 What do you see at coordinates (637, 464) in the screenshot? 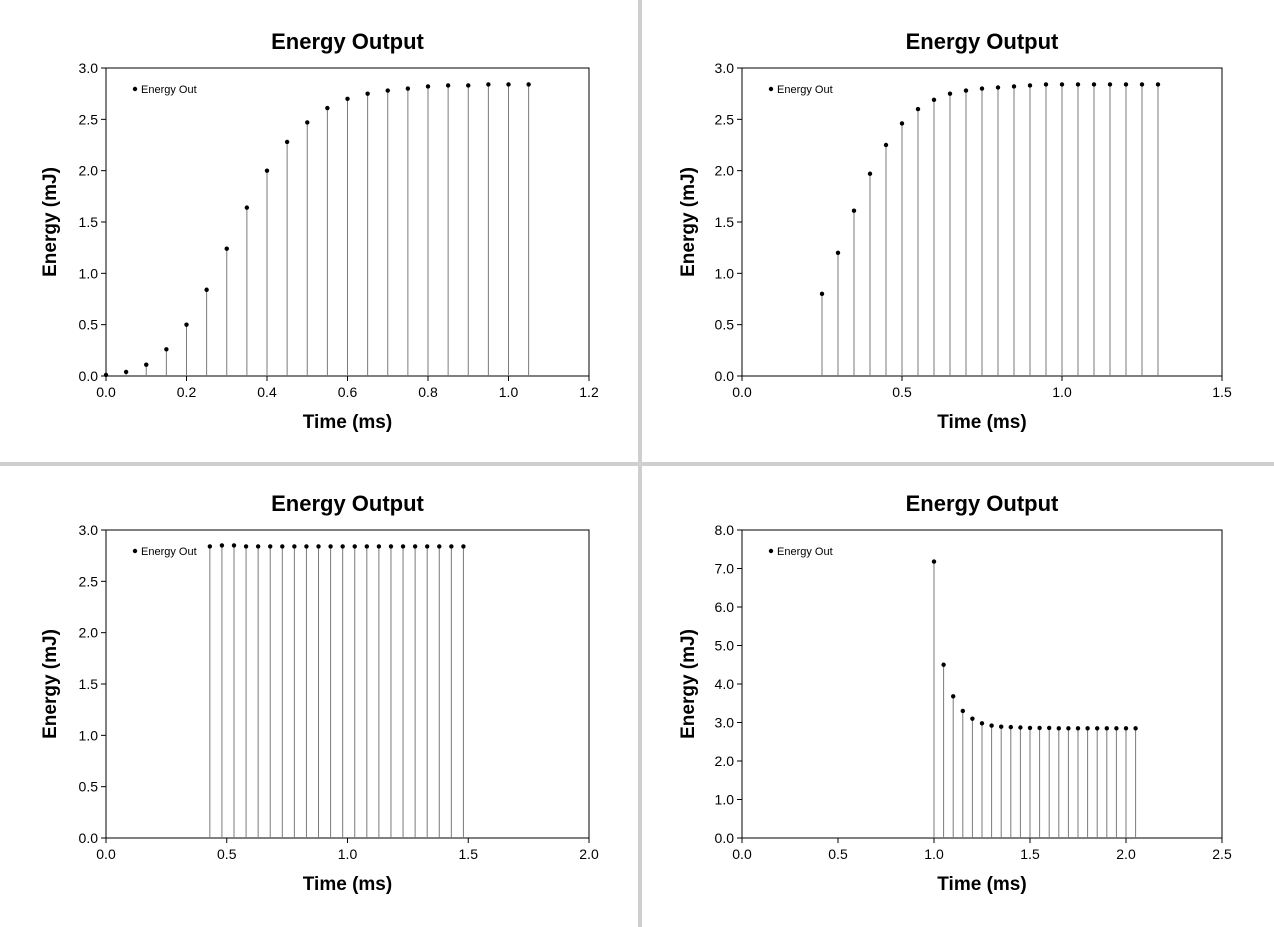
I see `horizontal-divider` at bounding box center [637, 464].